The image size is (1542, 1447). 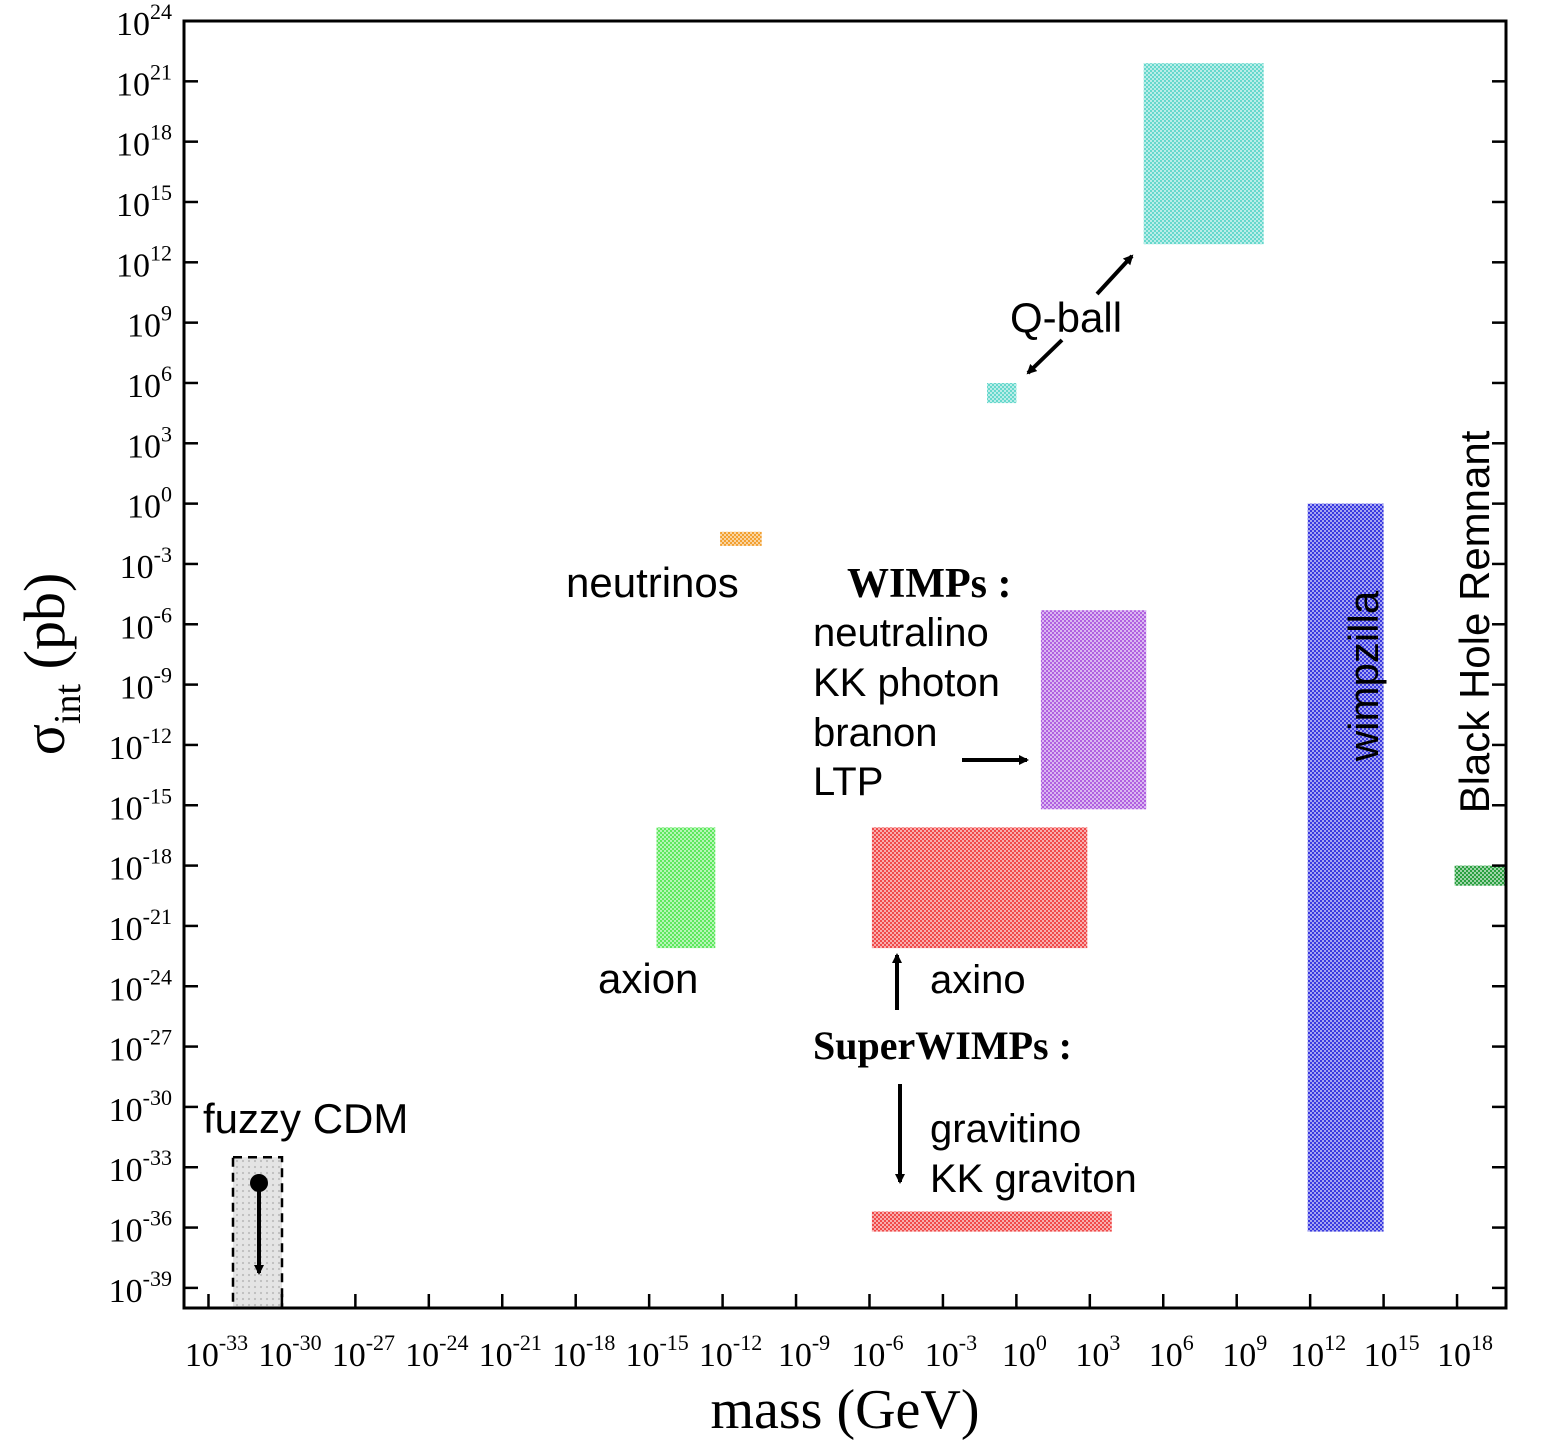 I want to click on y-tick-label: 10⁶, so click(x=149, y=383).